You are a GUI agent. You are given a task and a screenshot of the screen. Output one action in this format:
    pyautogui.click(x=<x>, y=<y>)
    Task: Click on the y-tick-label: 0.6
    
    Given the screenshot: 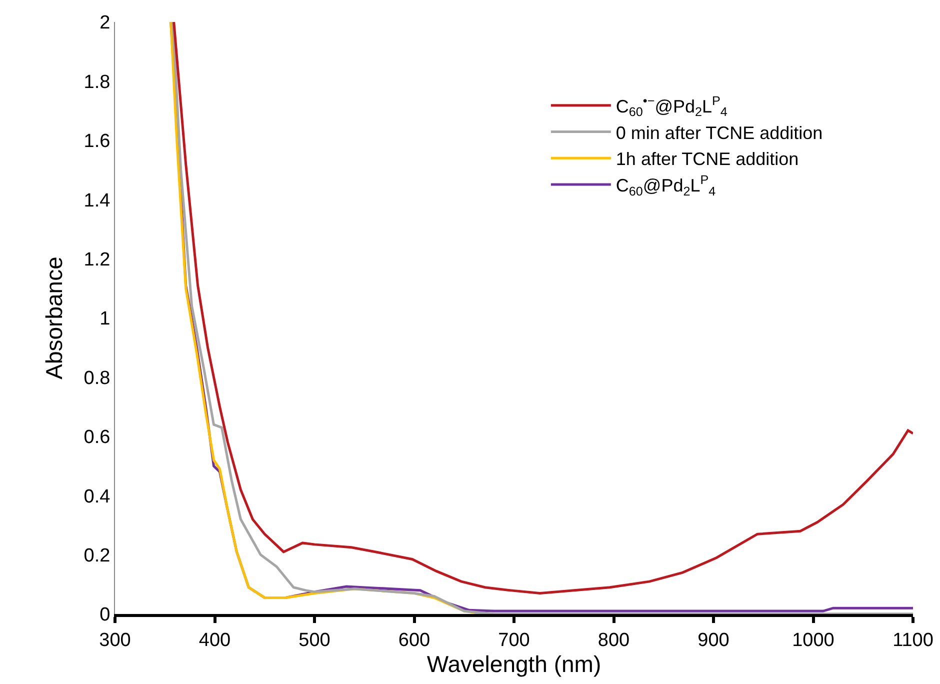 What is the action you would take?
    pyautogui.click(x=97, y=437)
    